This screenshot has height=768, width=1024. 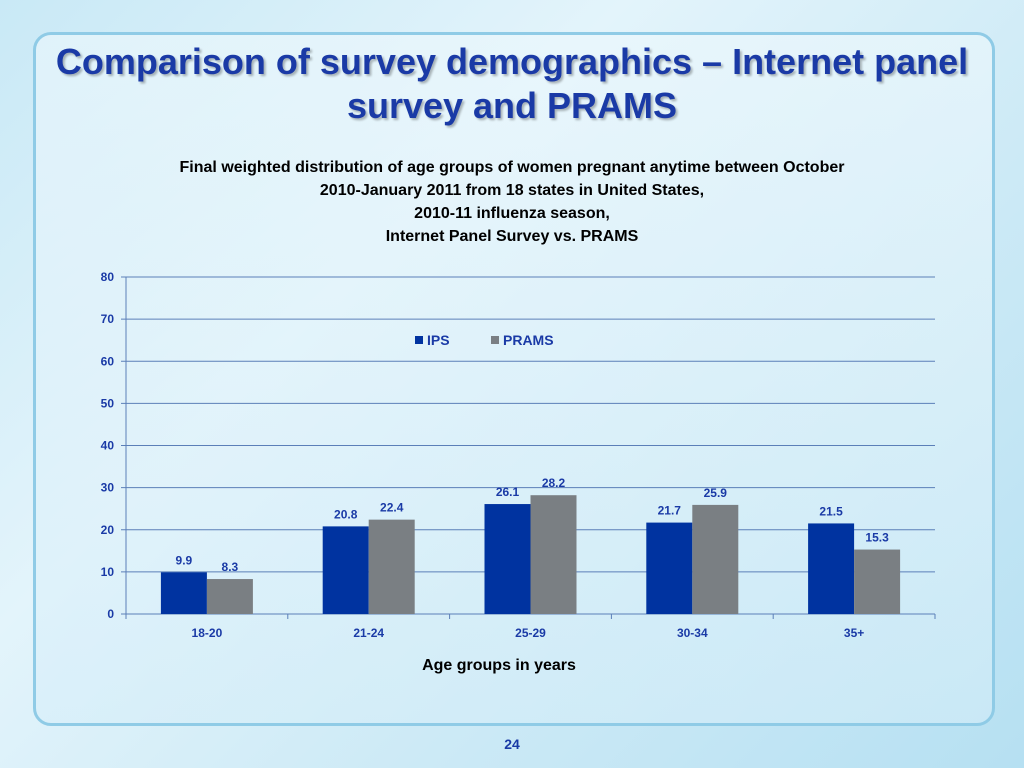 What do you see at coordinates (716, 493) in the screenshot?
I see `data-label: 25.9` at bounding box center [716, 493].